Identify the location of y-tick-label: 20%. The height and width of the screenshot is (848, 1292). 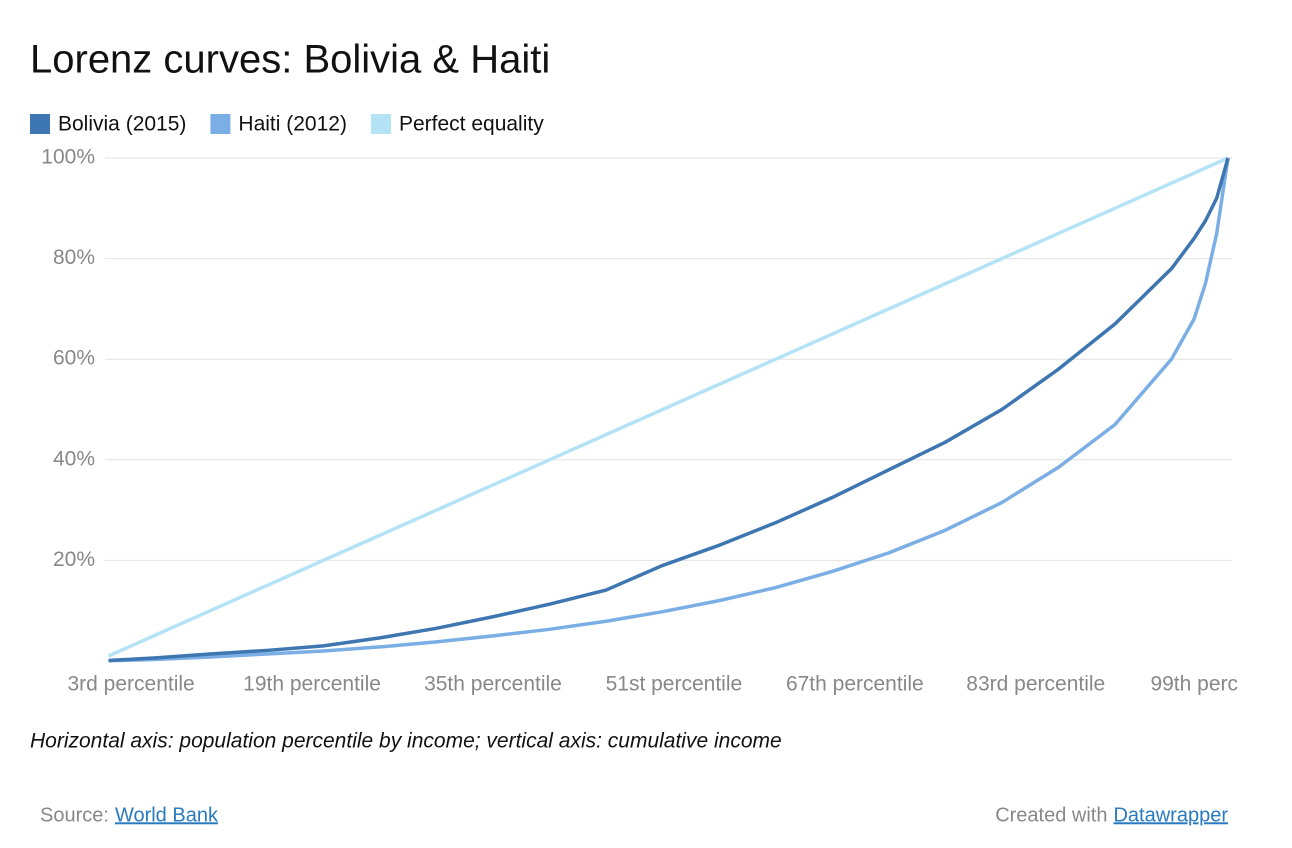
(74, 559).